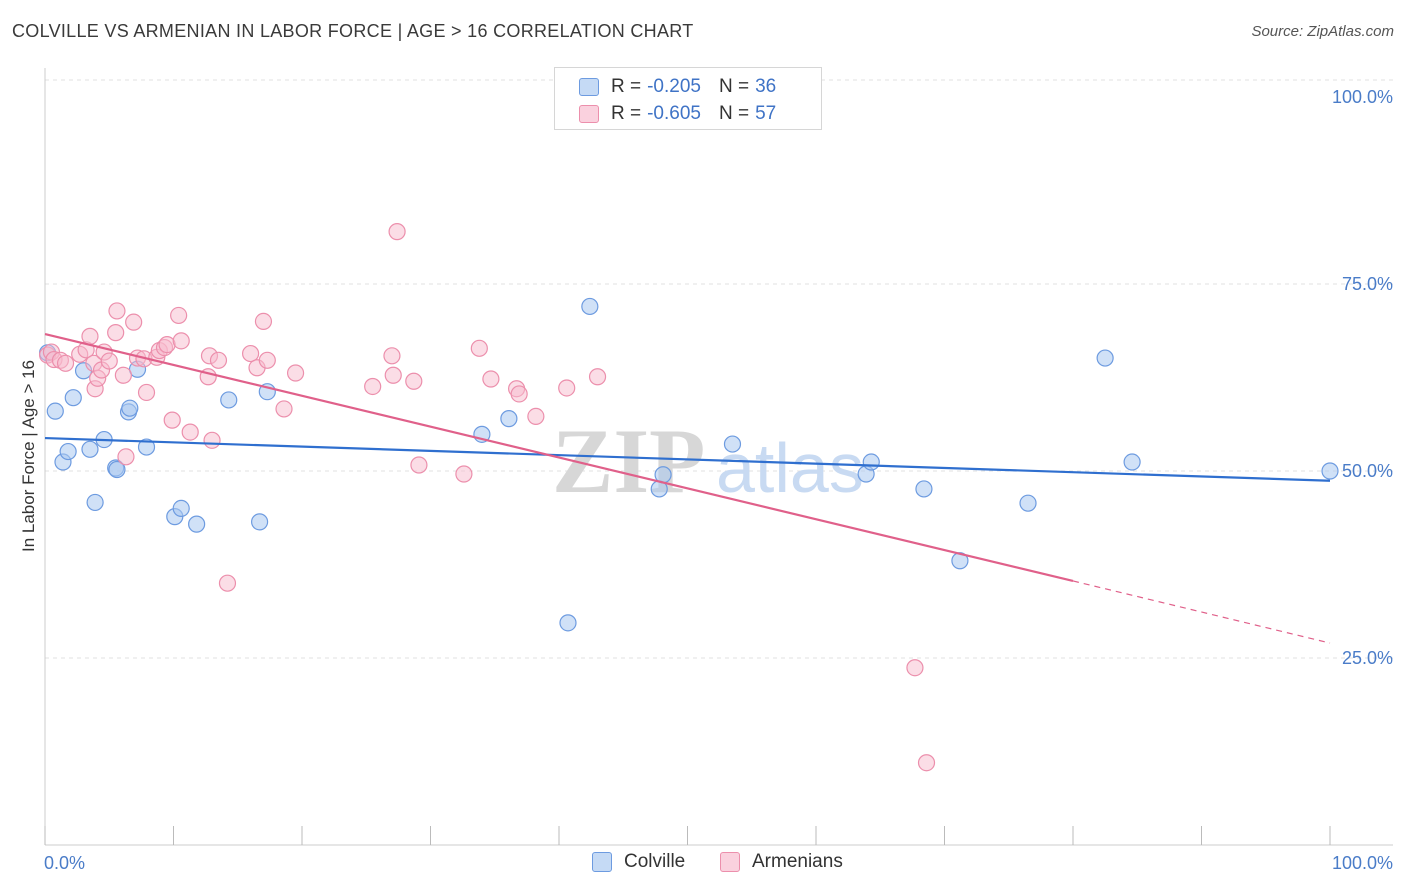 Image resolution: width=1406 pixels, height=892 pixels. I want to click on legend-n-value: 36, so click(766, 86).